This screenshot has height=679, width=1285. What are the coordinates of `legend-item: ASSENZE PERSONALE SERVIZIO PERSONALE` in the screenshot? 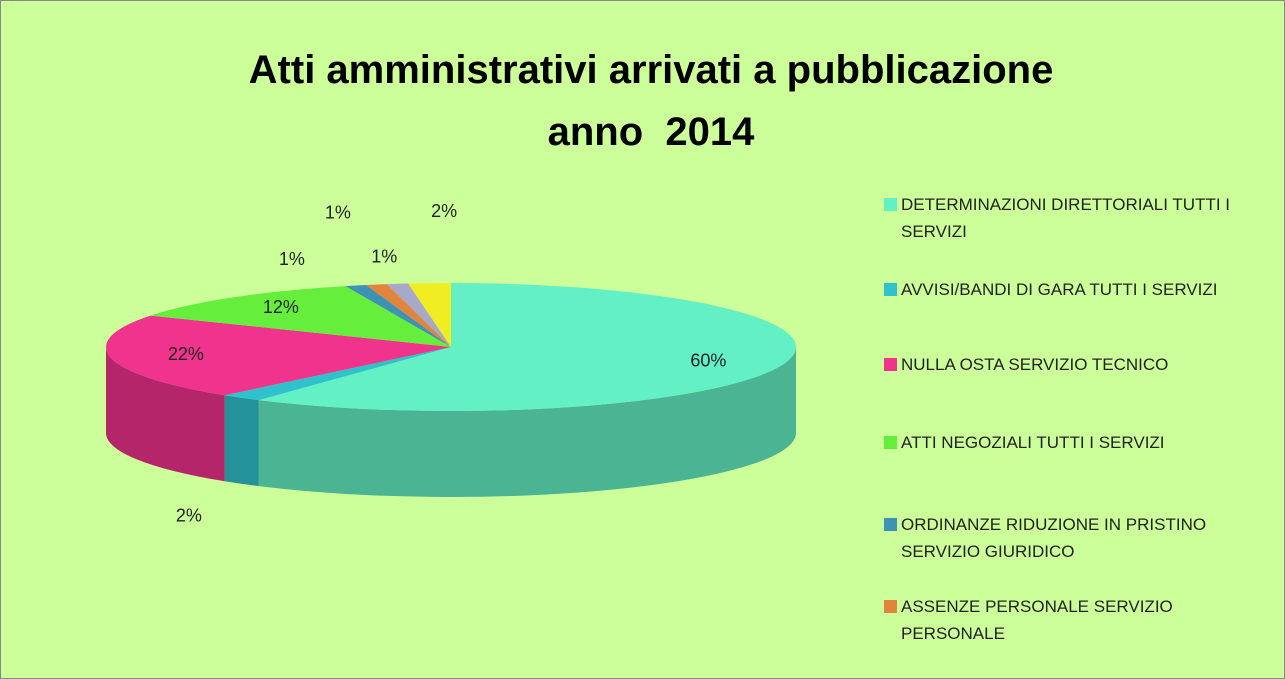 It's located at (1079, 620).